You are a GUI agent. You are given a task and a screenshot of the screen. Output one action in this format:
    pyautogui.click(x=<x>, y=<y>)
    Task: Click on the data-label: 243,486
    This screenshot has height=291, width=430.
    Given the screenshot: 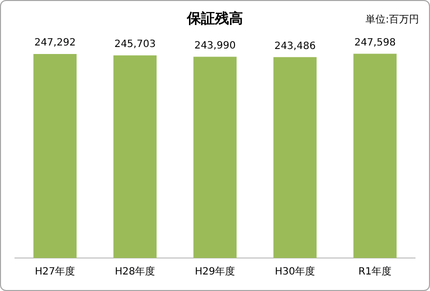 What is the action you would take?
    pyautogui.click(x=295, y=46)
    